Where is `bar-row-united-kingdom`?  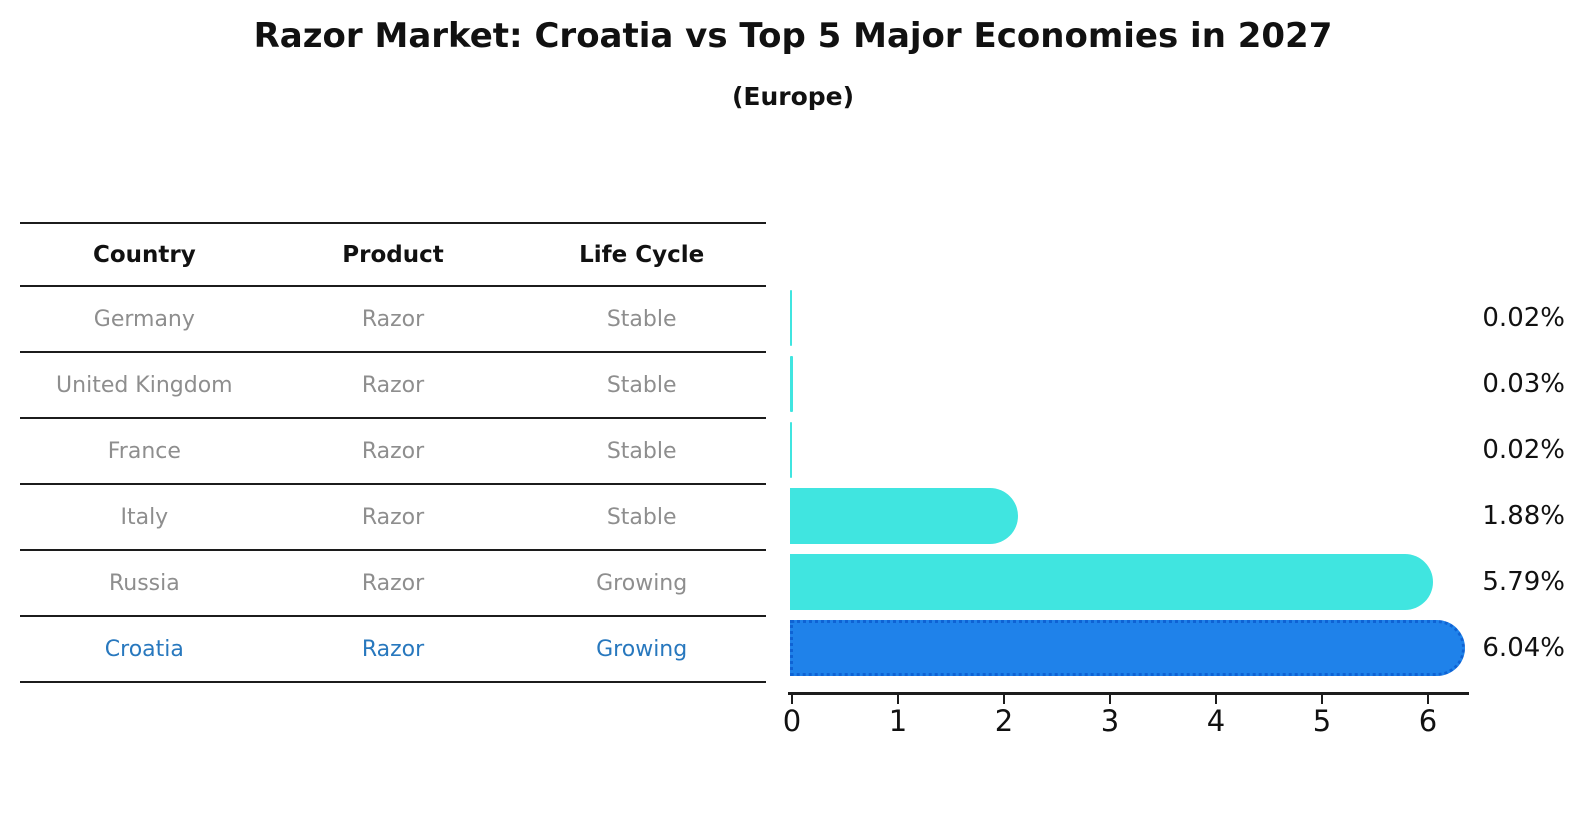
bar-row-united-kingdom is located at coordinates (1140, 384).